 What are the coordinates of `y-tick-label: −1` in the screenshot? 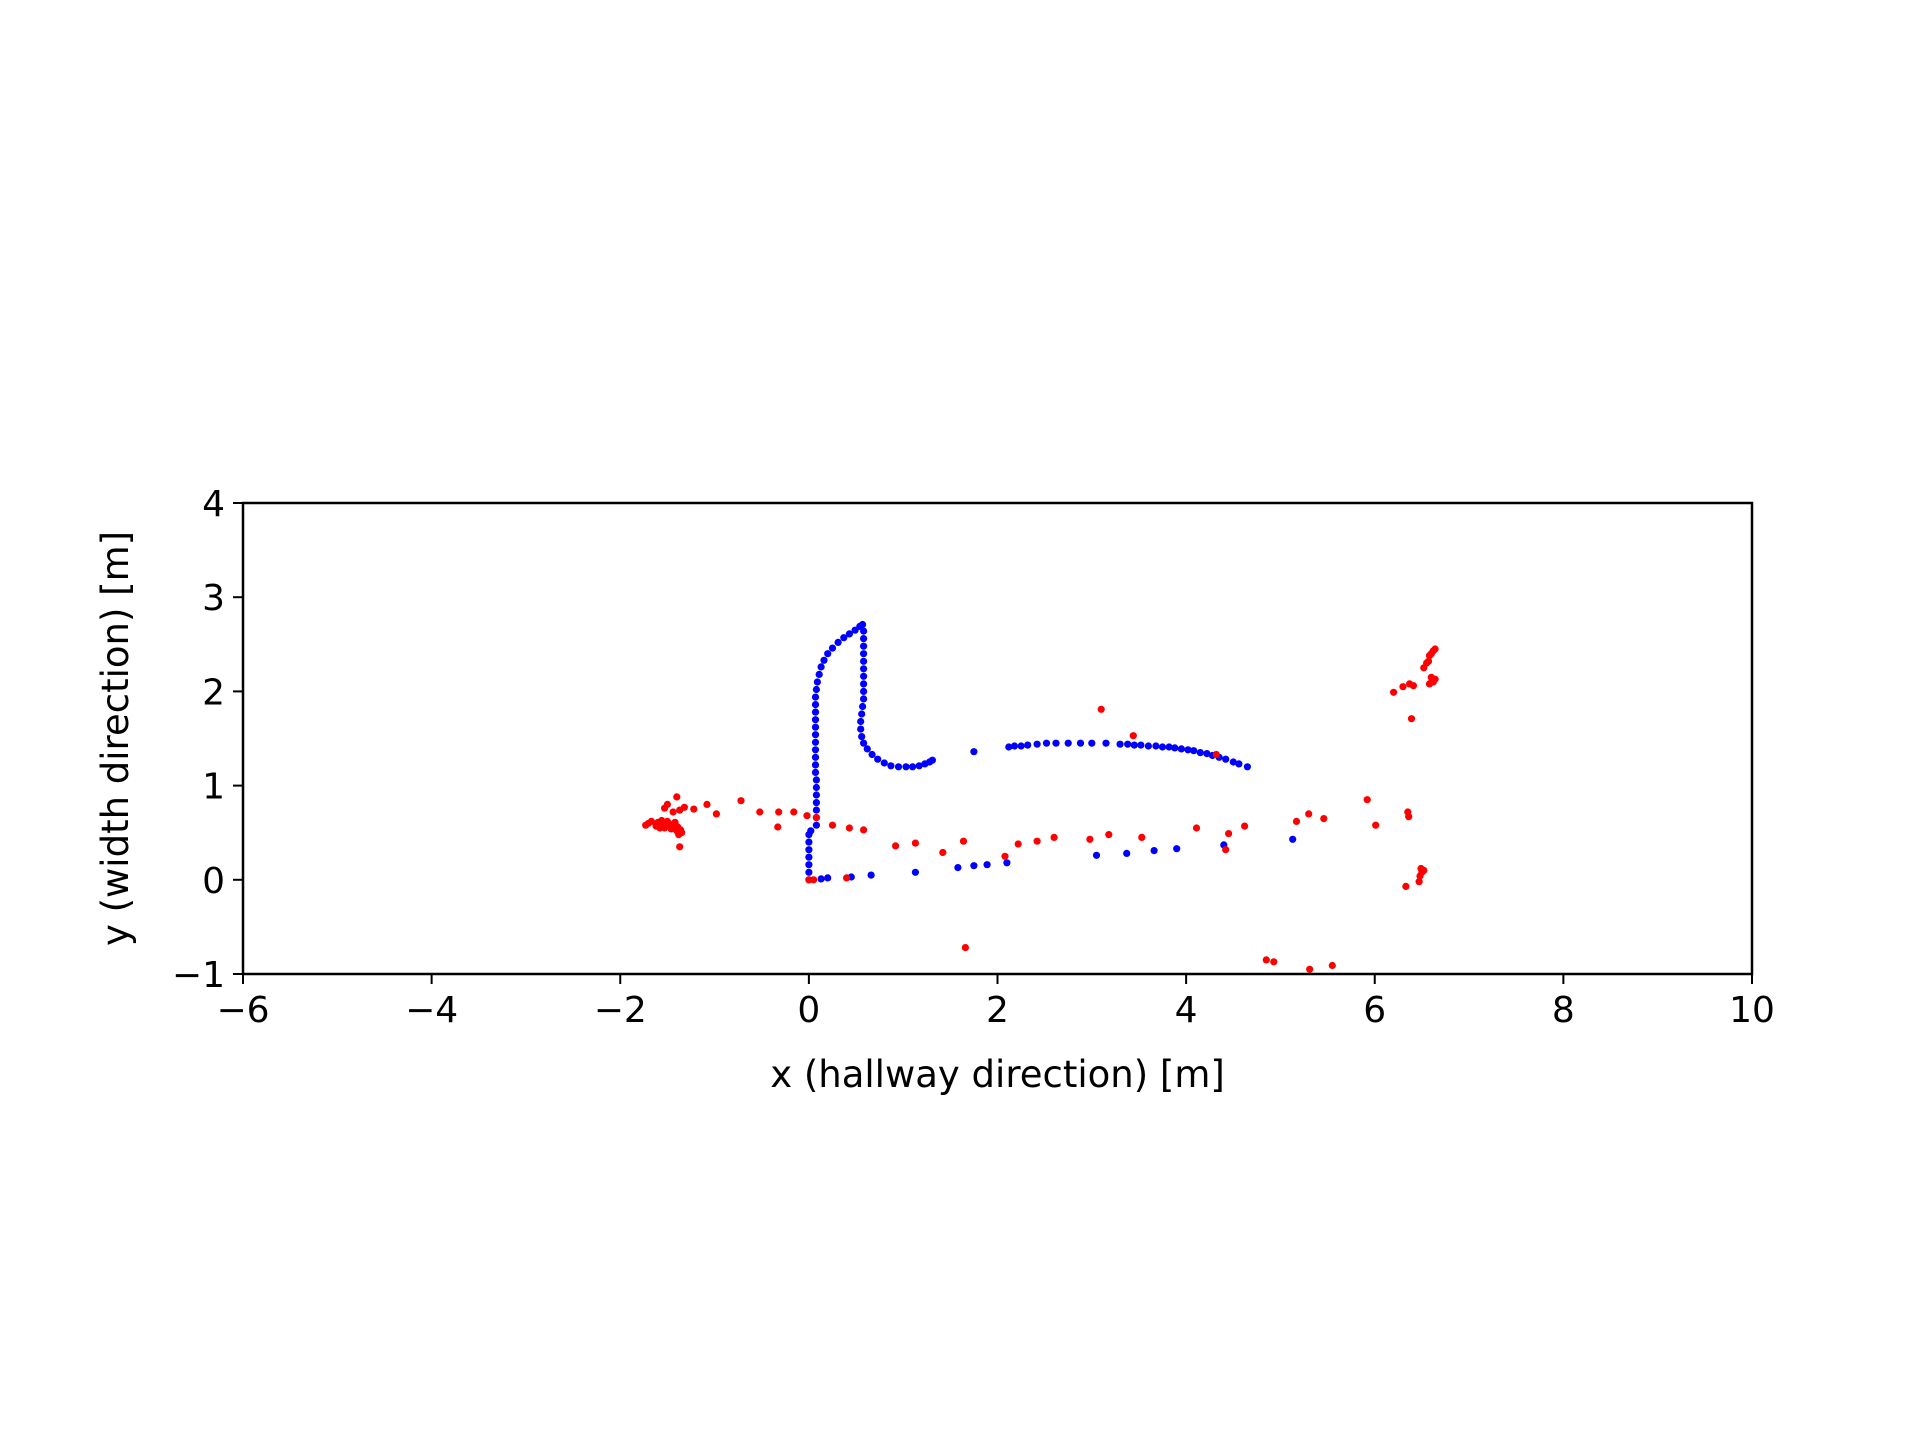 It's located at (198, 975).